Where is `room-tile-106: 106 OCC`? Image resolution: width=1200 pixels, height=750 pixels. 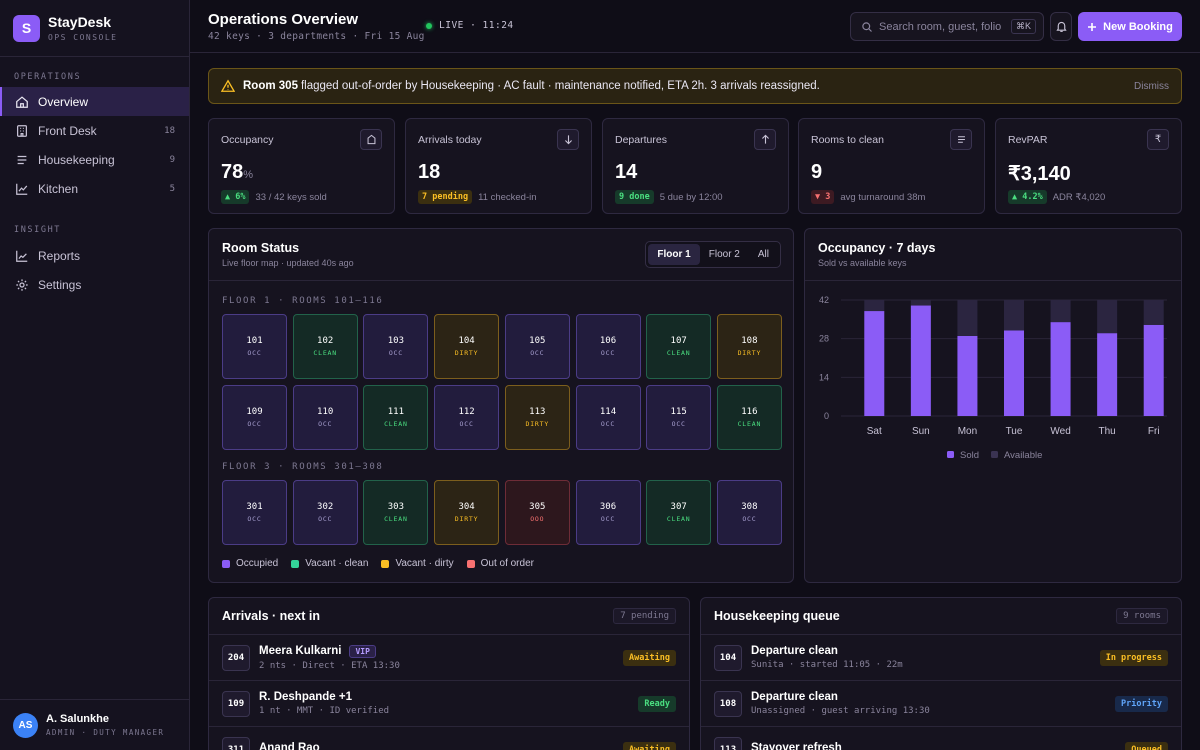
room-tile-106: 106 OCC is located at coordinates (608, 346).